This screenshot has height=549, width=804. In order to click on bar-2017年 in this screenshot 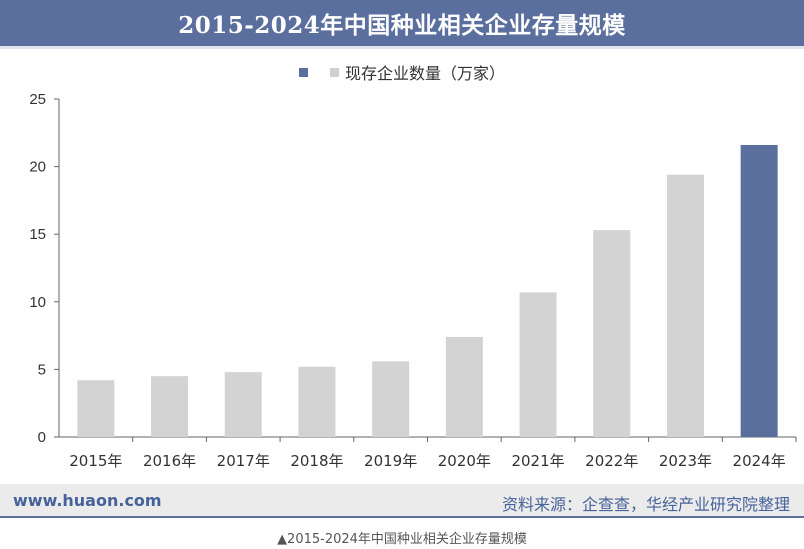, I will do `click(243, 404)`.